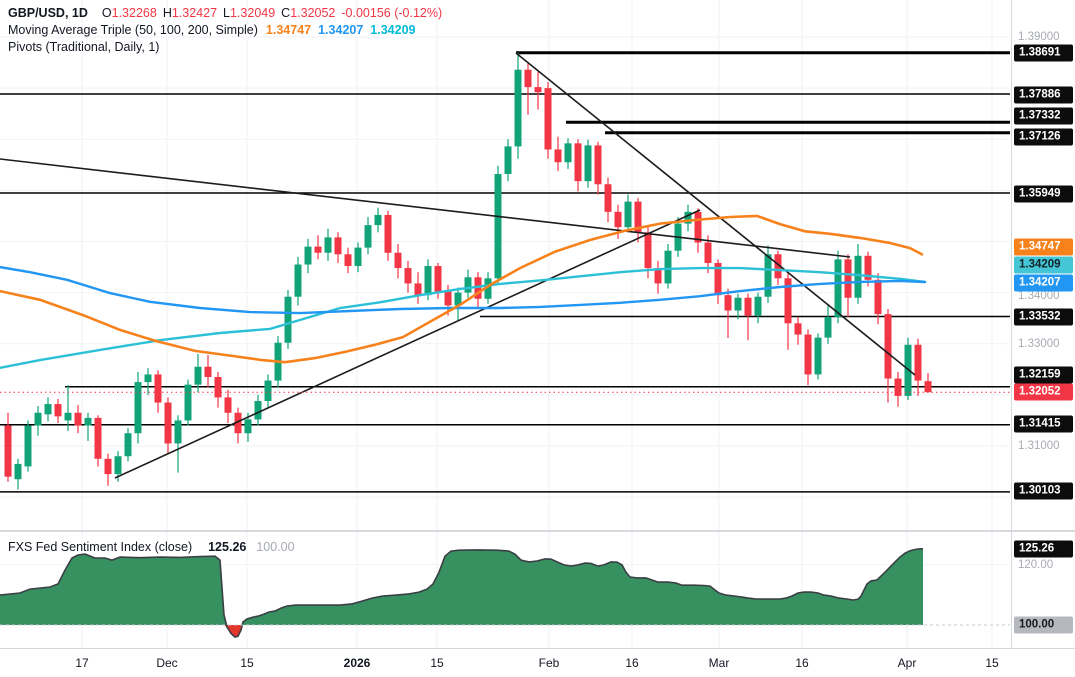 Image resolution: width=1075 pixels, height=677 pixels. What do you see at coordinates (1039, 296) in the screenshot?
I see `price-tick: 1.34000` at bounding box center [1039, 296].